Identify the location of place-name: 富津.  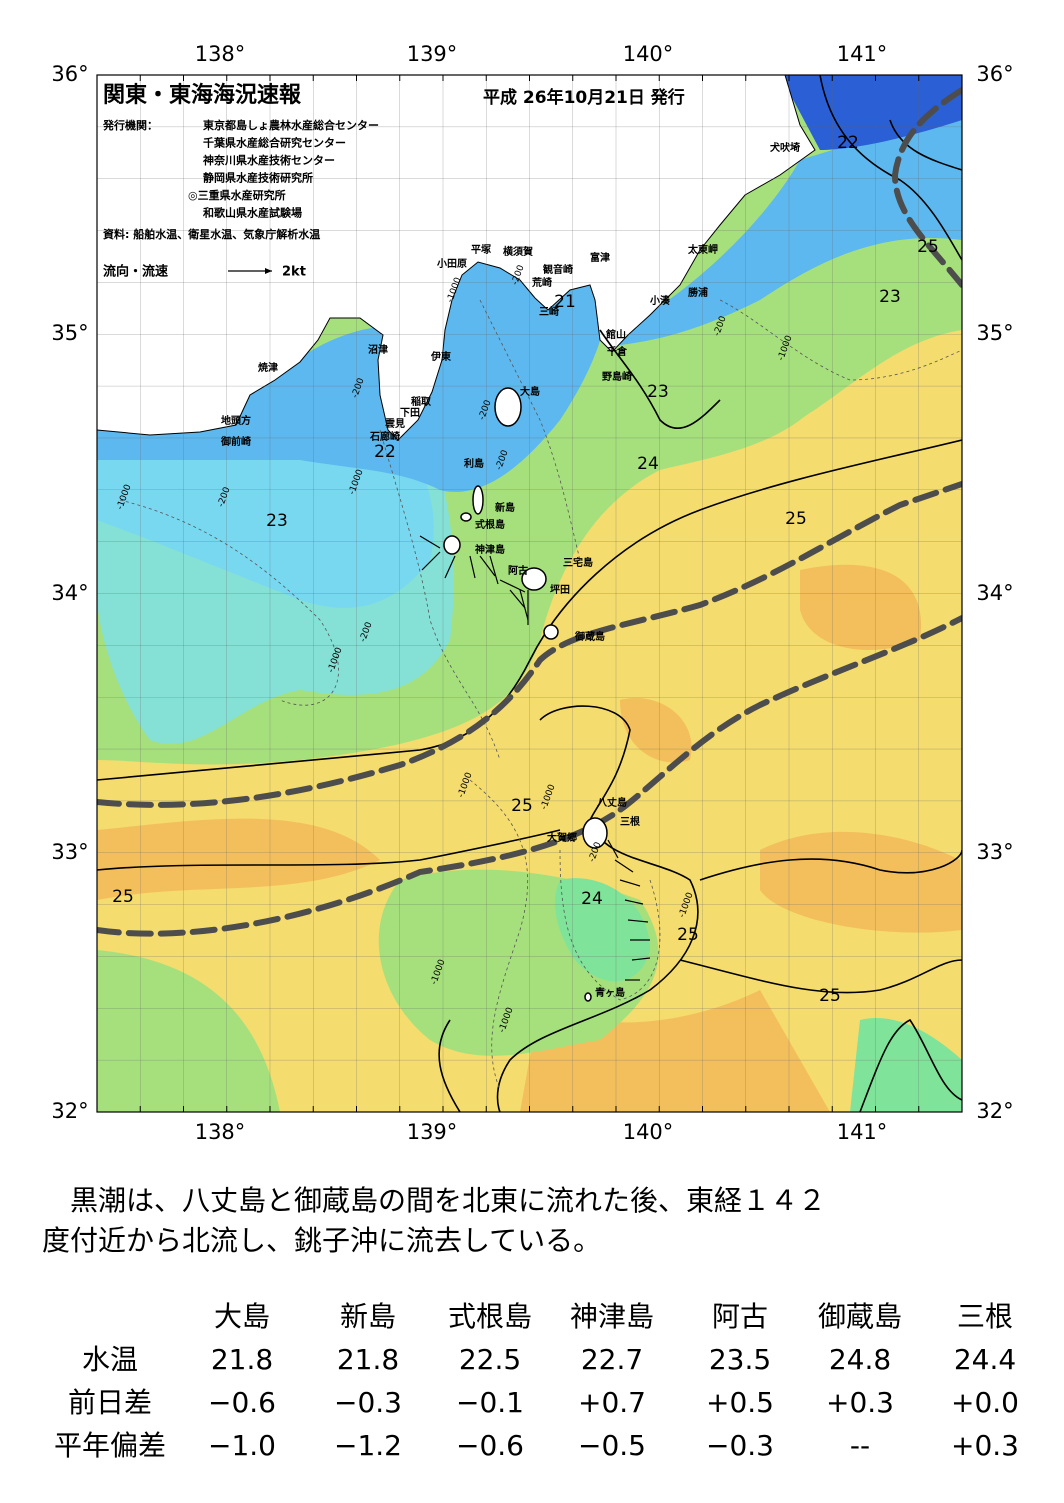
(600, 257).